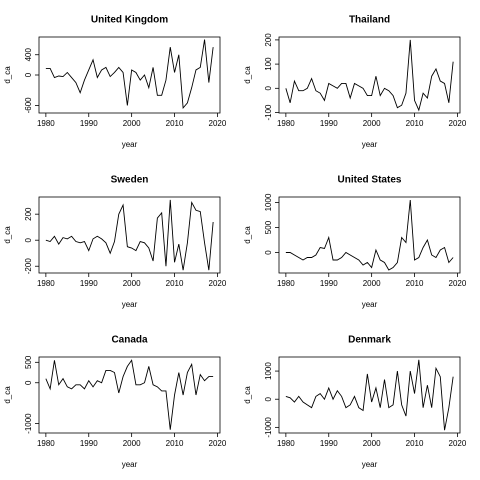  Describe the element at coordinates (28, 105) in the screenshot. I see `y-tick-label: -600` at that location.